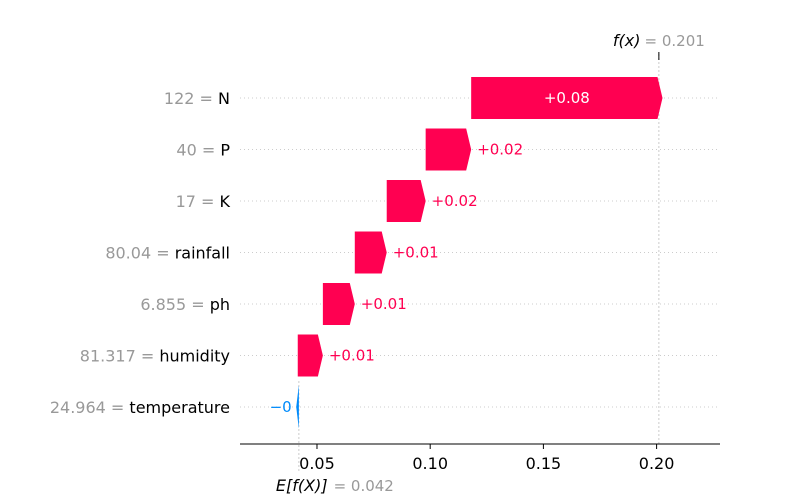 This screenshot has width=800, height=500. I want to click on feature-label: 81.317 = humidity, so click(155, 356).